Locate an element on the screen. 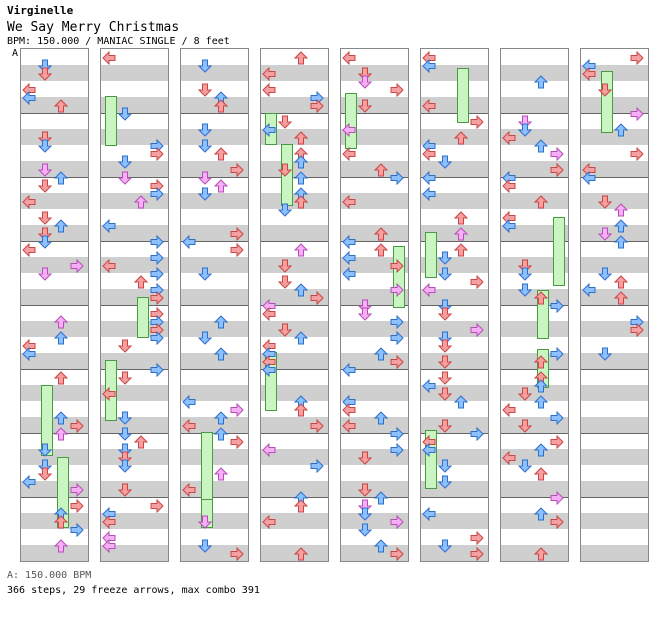  chart-column is located at coordinates (534, 305).